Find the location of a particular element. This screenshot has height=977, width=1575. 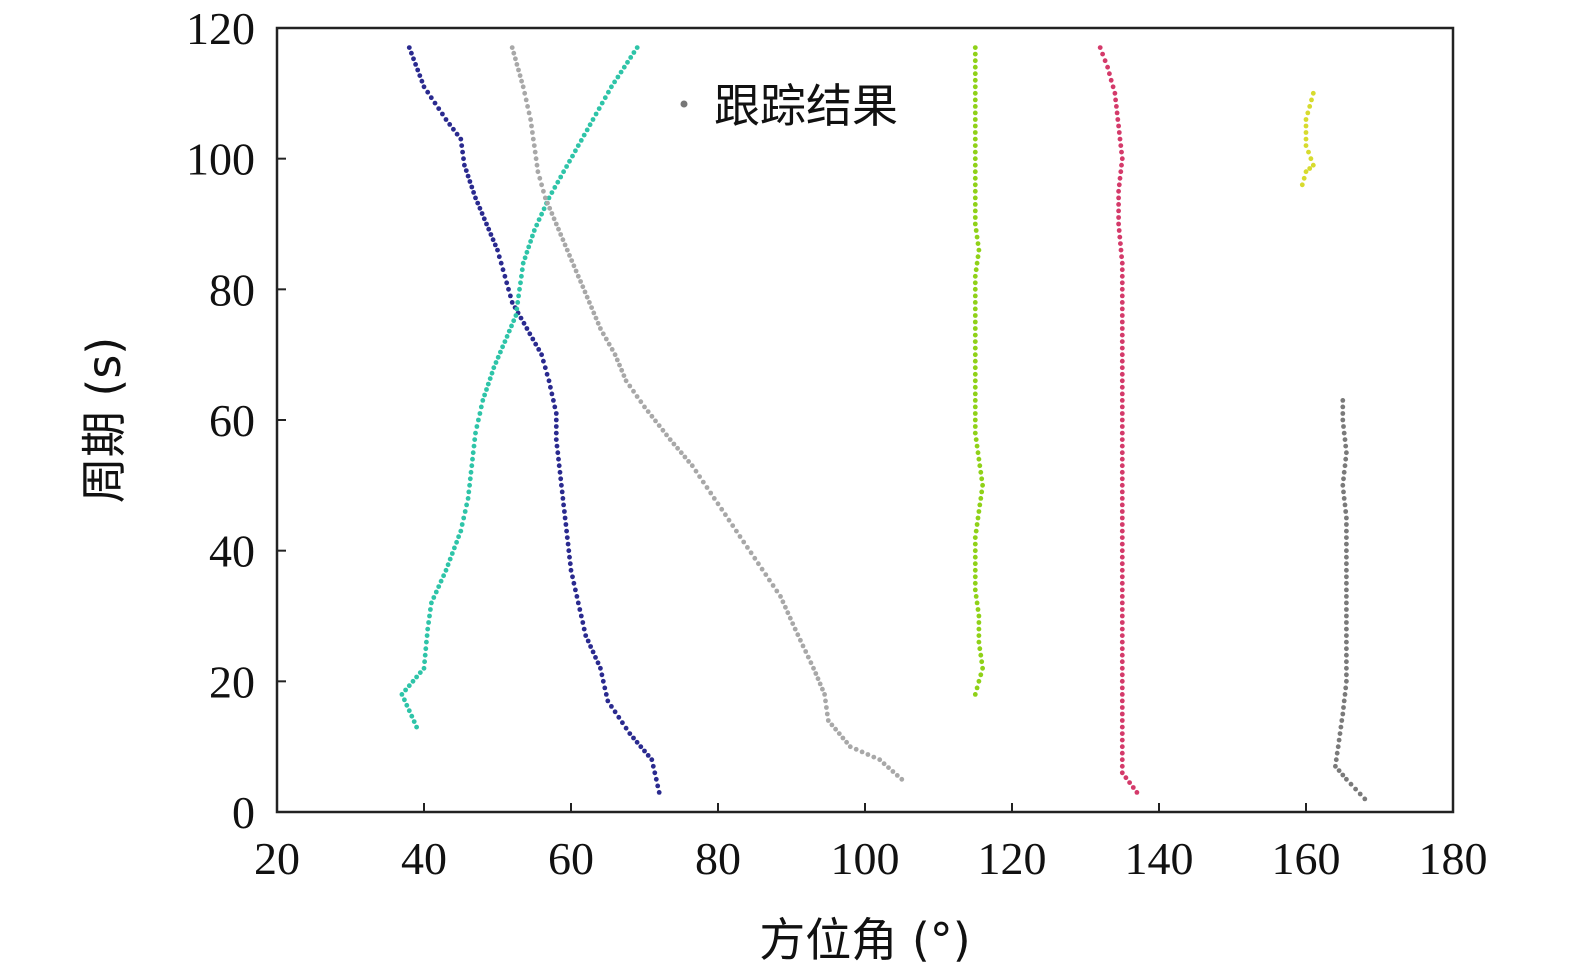

x-axis-title: 方位角 (°) is located at coordinates (865, 940).